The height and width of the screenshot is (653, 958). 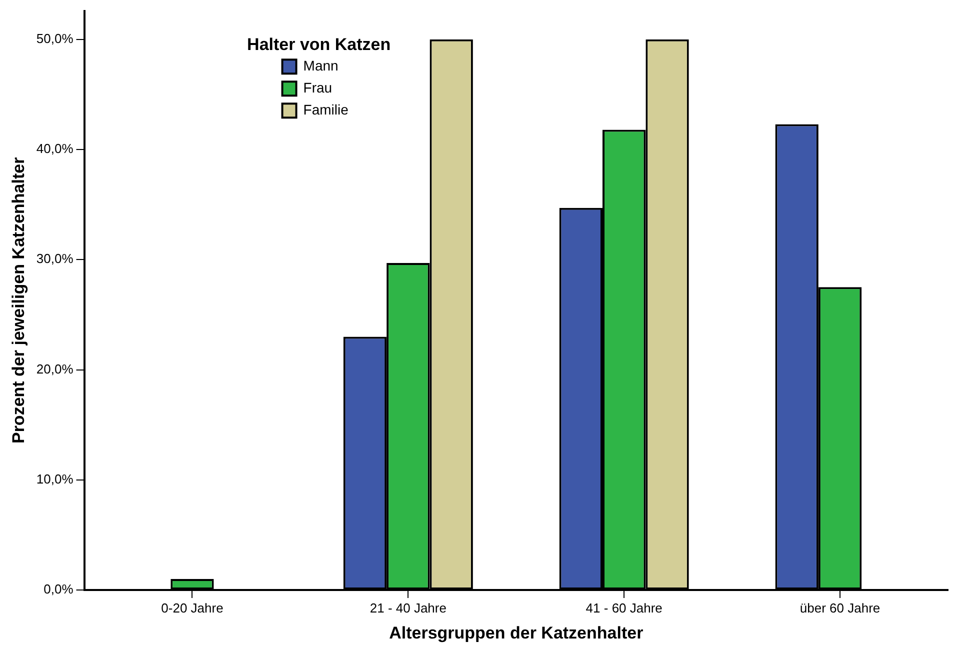 What do you see at coordinates (192, 608) in the screenshot?
I see `x-tick-label: 0-20 Jahre` at bounding box center [192, 608].